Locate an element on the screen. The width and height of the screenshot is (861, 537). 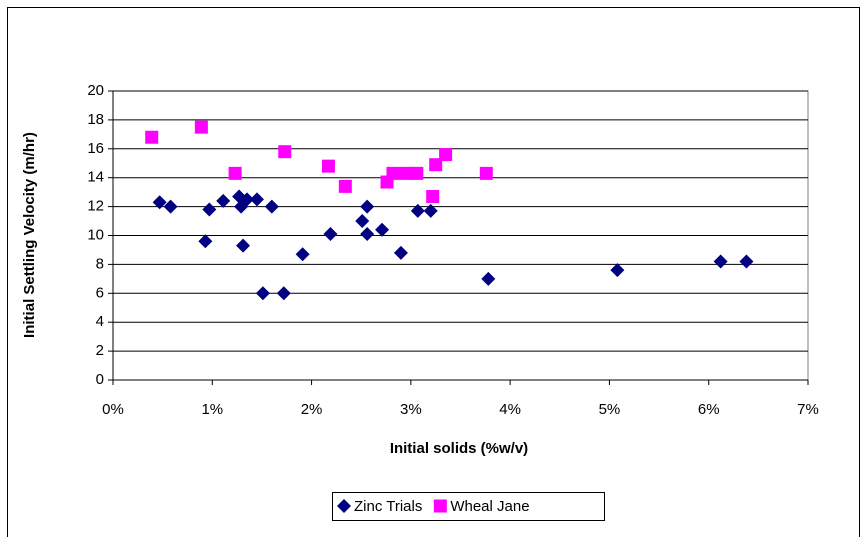
y-tick-label: 16 is located at coordinates (95, 148).